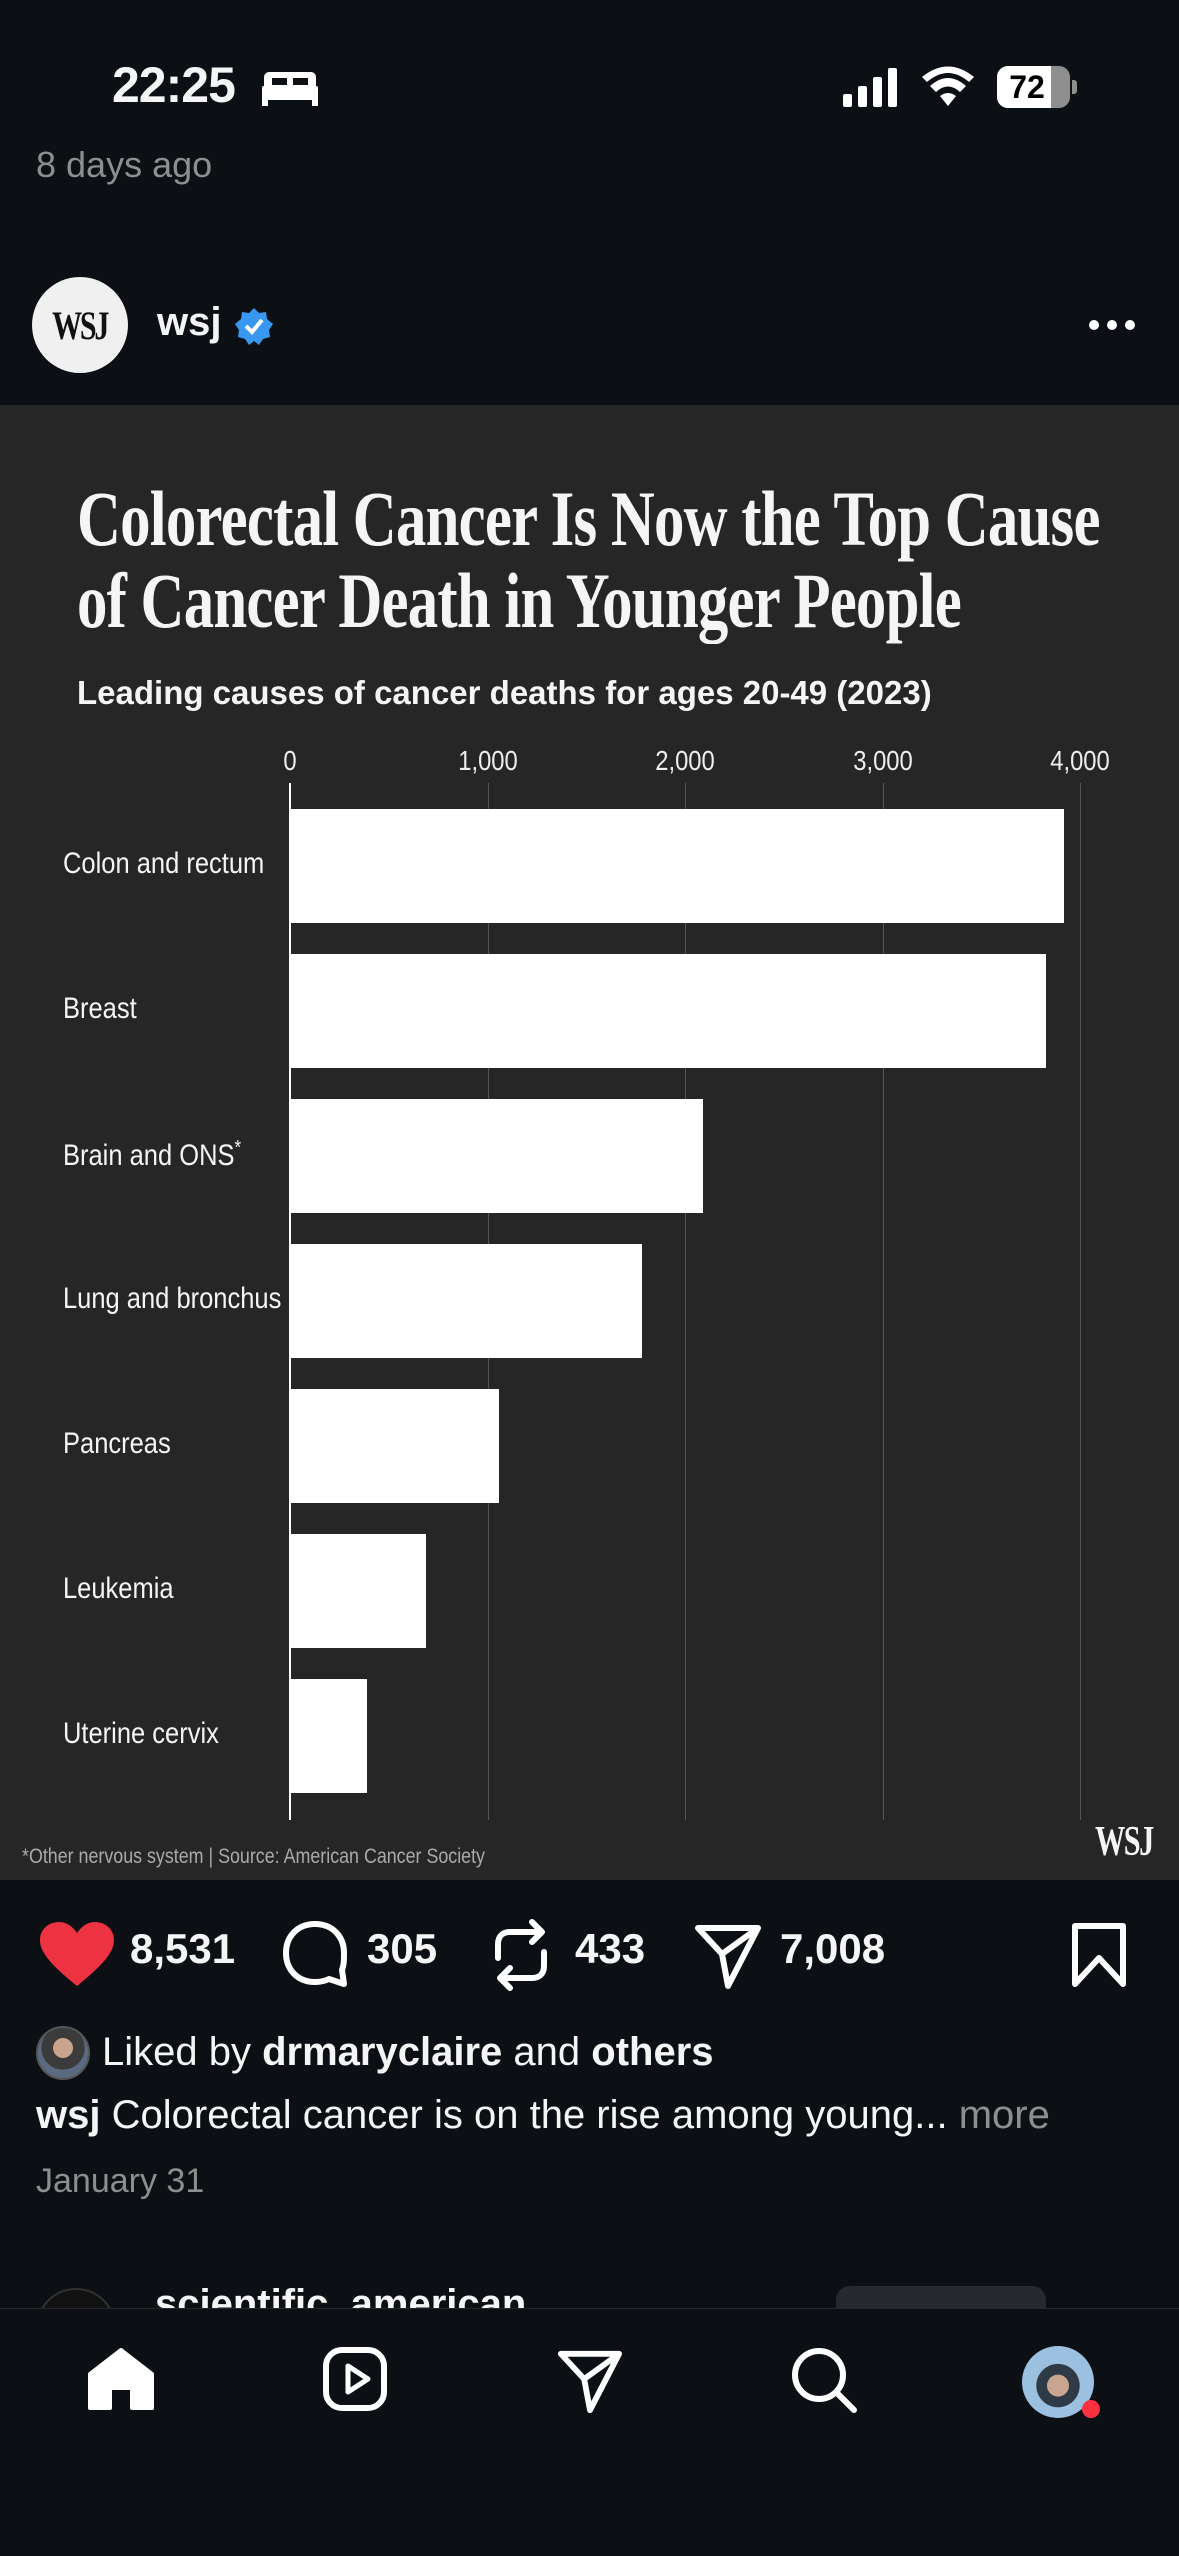  I want to click on bed-icon, so click(290, 89).